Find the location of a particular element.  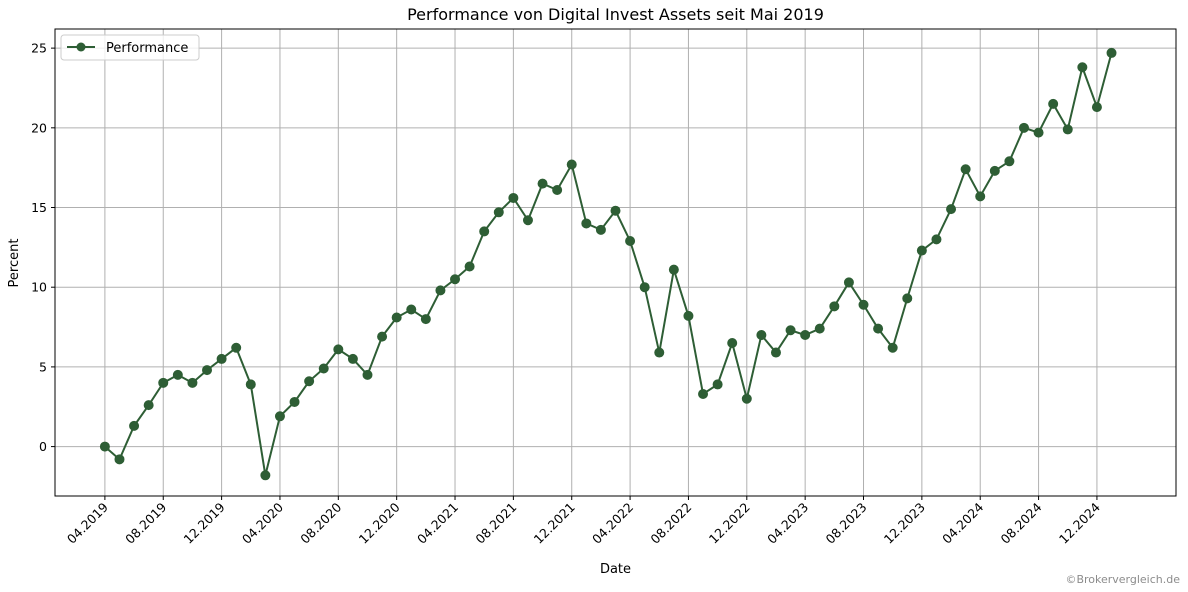

y-axis-label: Percent is located at coordinates (14, 263).